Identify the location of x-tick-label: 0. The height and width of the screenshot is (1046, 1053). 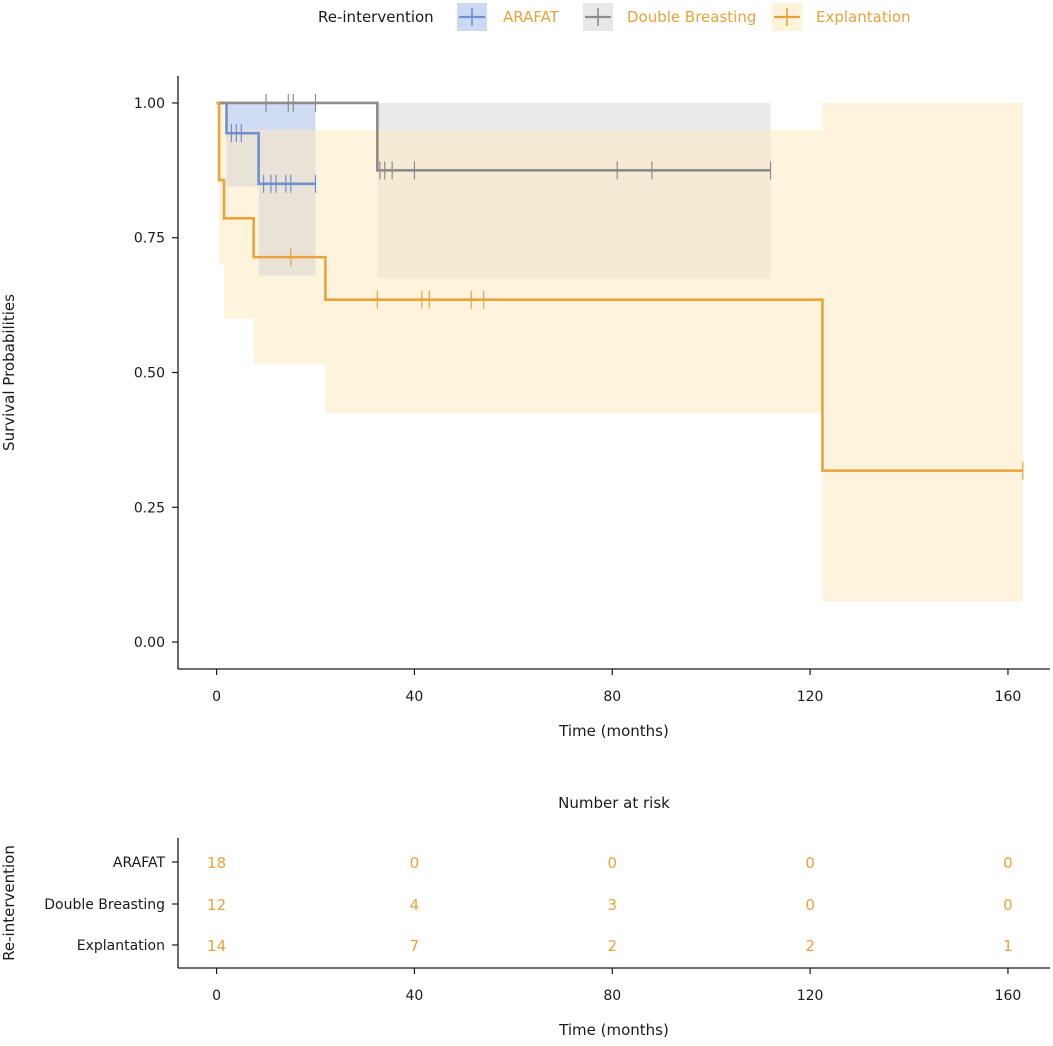
(216, 697).